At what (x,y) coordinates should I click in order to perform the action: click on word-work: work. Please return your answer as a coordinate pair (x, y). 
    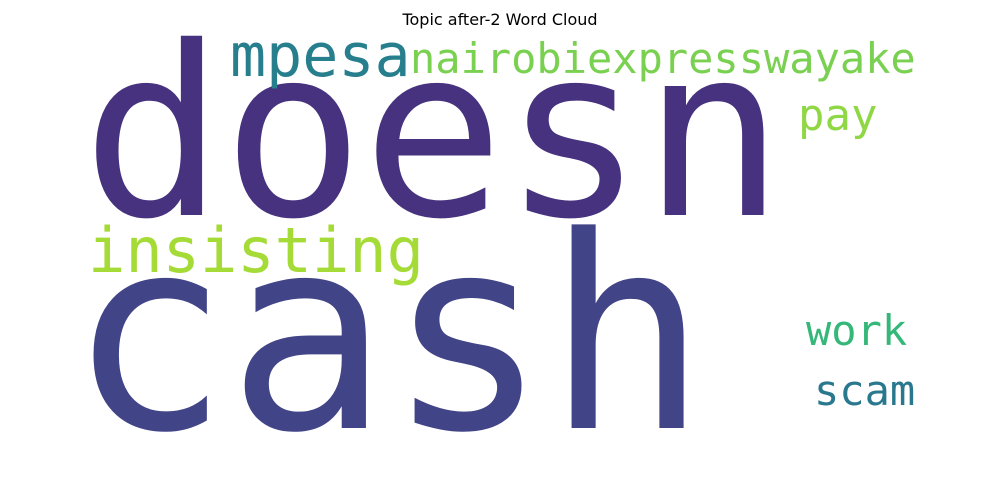
    Looking at the image, I should click on (857, 330).